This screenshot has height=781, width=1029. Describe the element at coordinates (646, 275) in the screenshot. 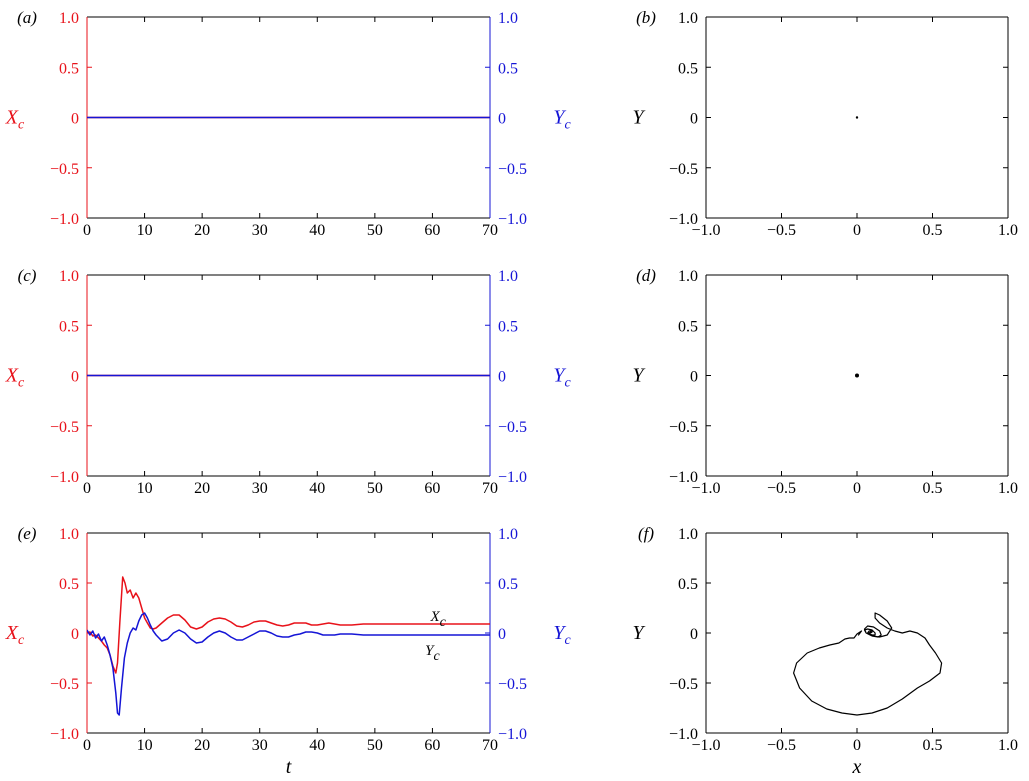

I see `panel-label: (d)` at that location.